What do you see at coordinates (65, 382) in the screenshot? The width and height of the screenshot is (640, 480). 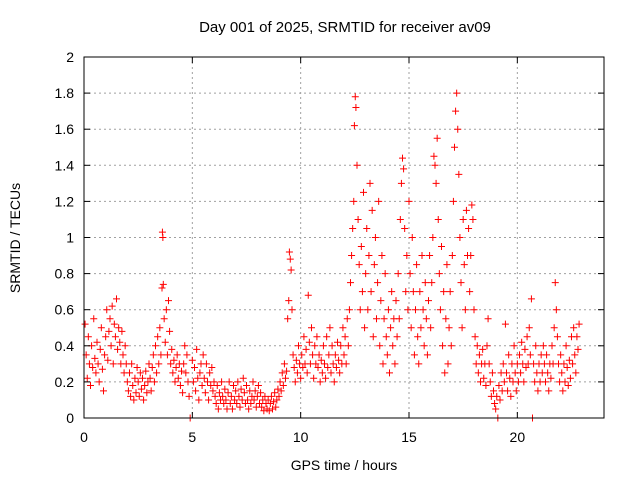 I see `y-tick-label: 0.2` at bounding box center [65, 382].